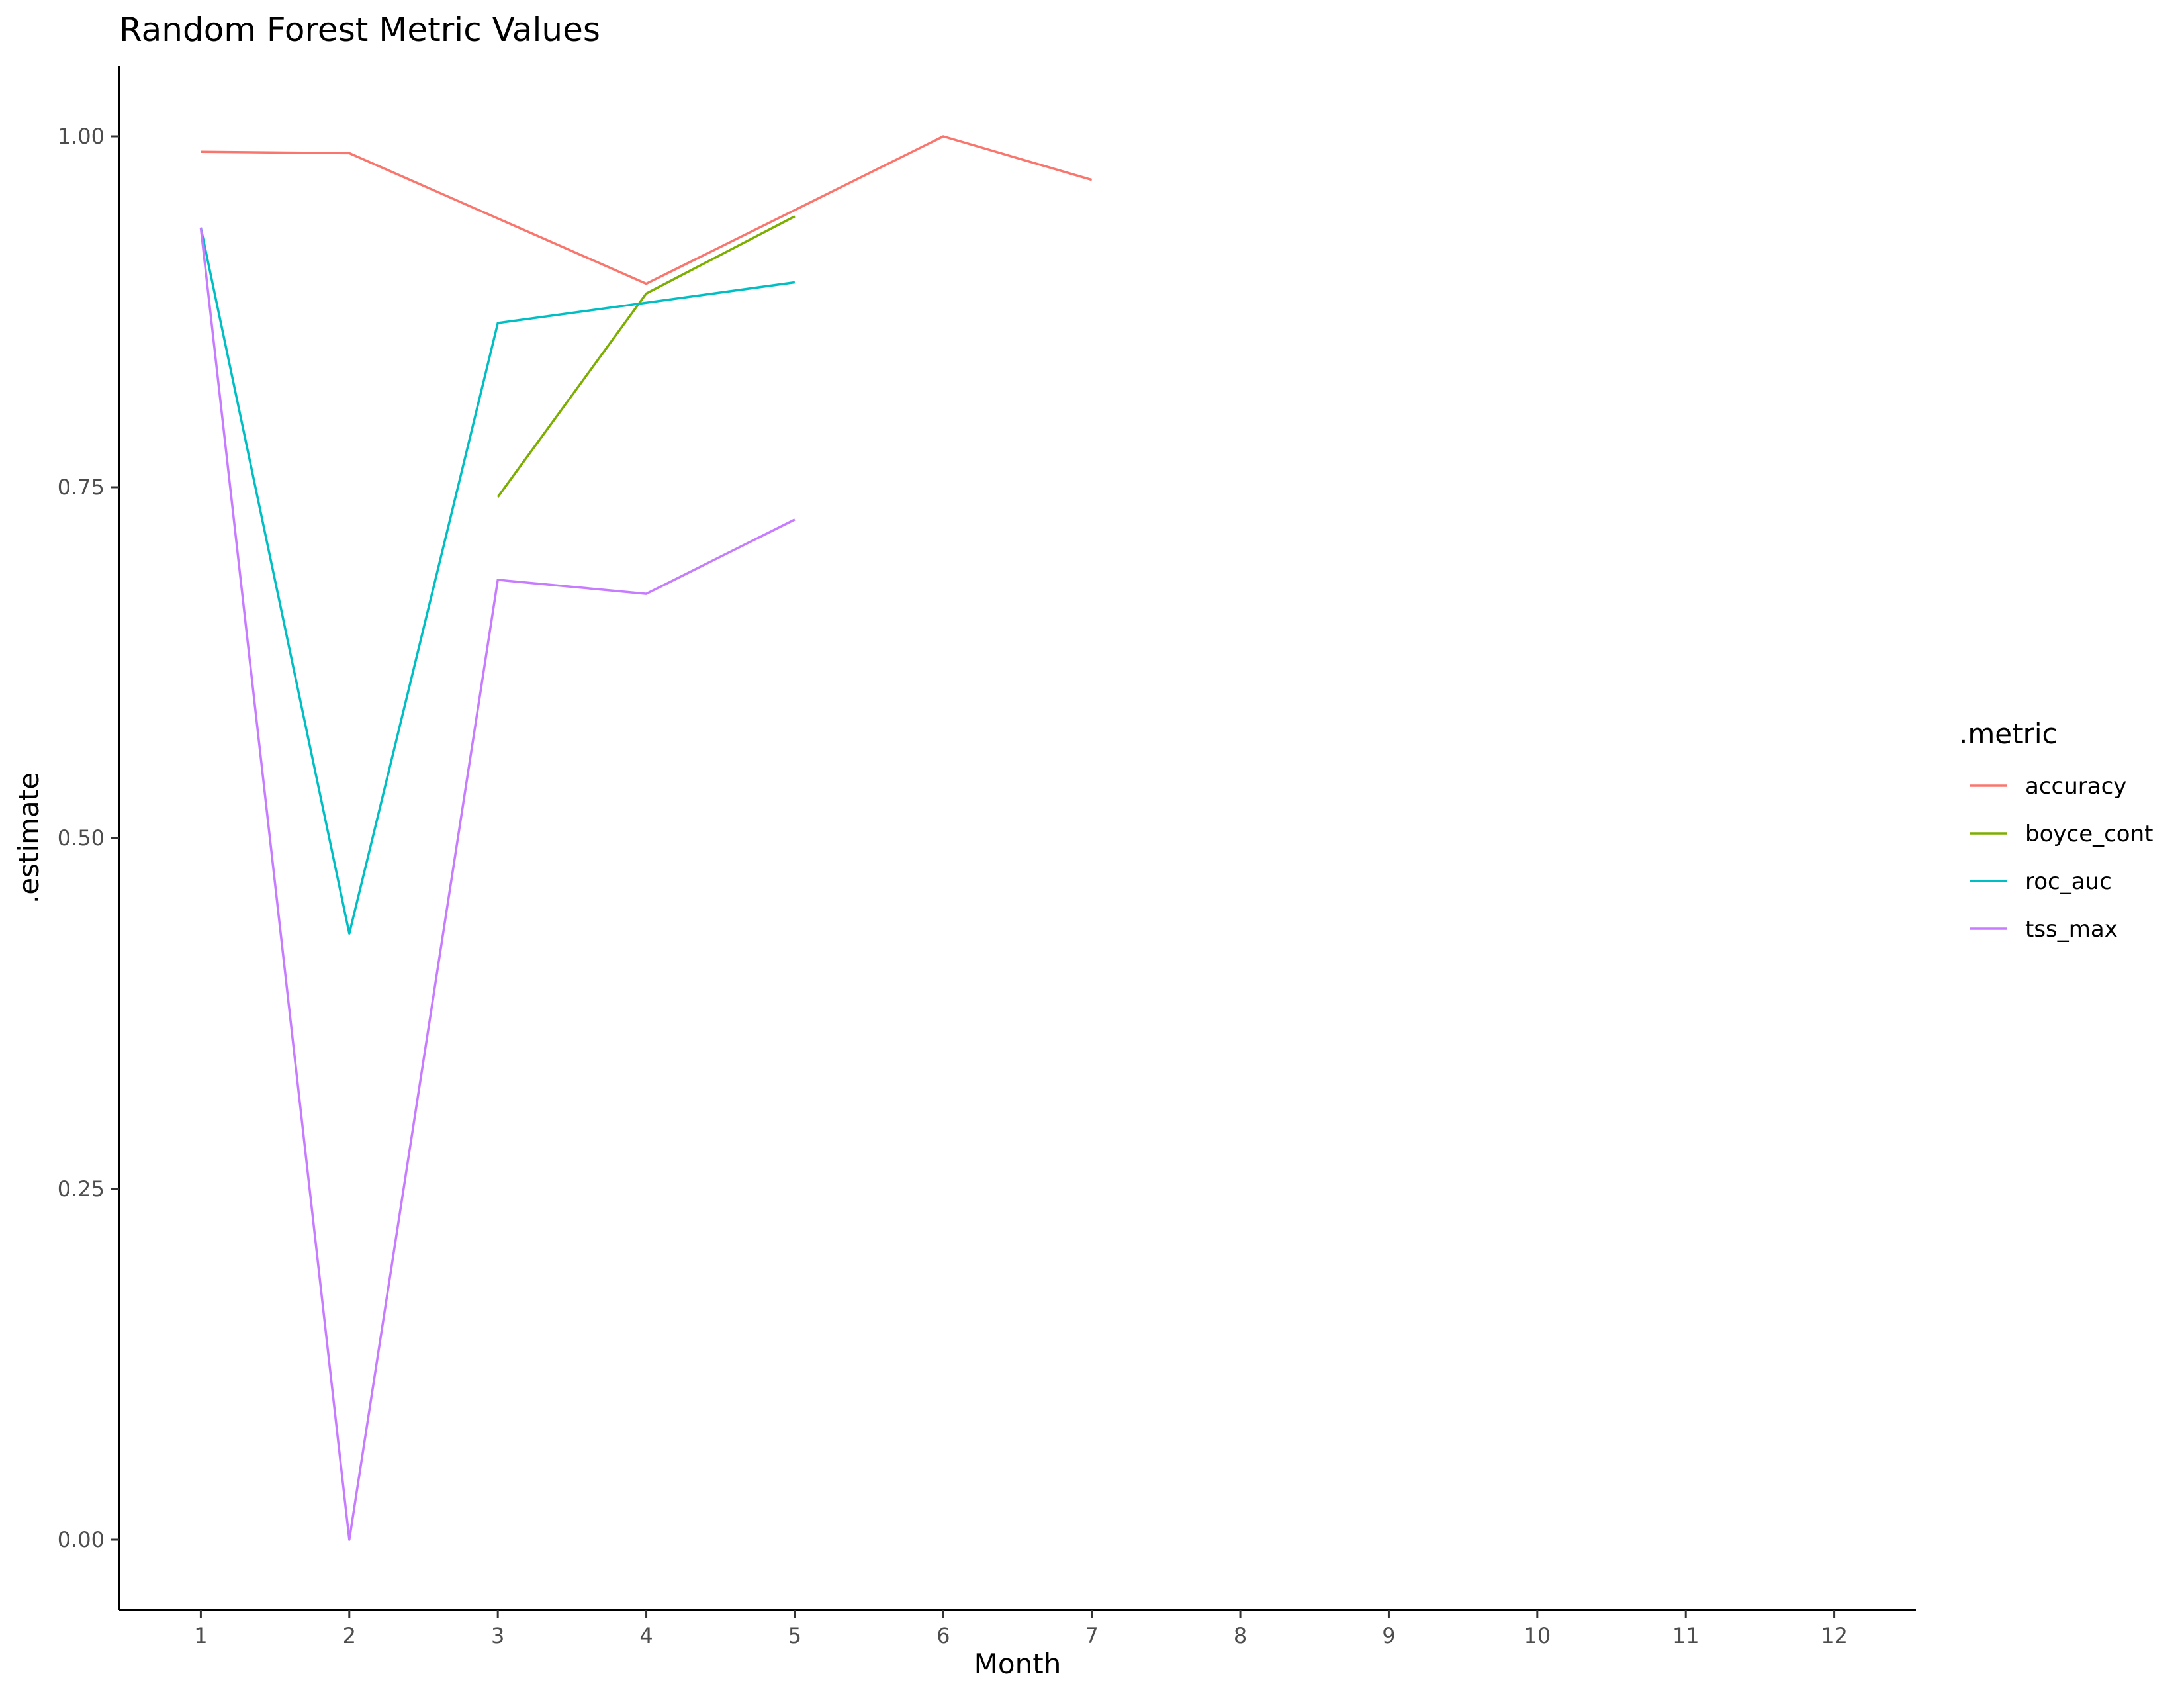 The height and width of the screenshot is (1688, 2184). What do you see at coordinates (2075, 786) in the screenshot?
I see `legend-label-accuracy: accuracy` at bounding box center [2075, 786].